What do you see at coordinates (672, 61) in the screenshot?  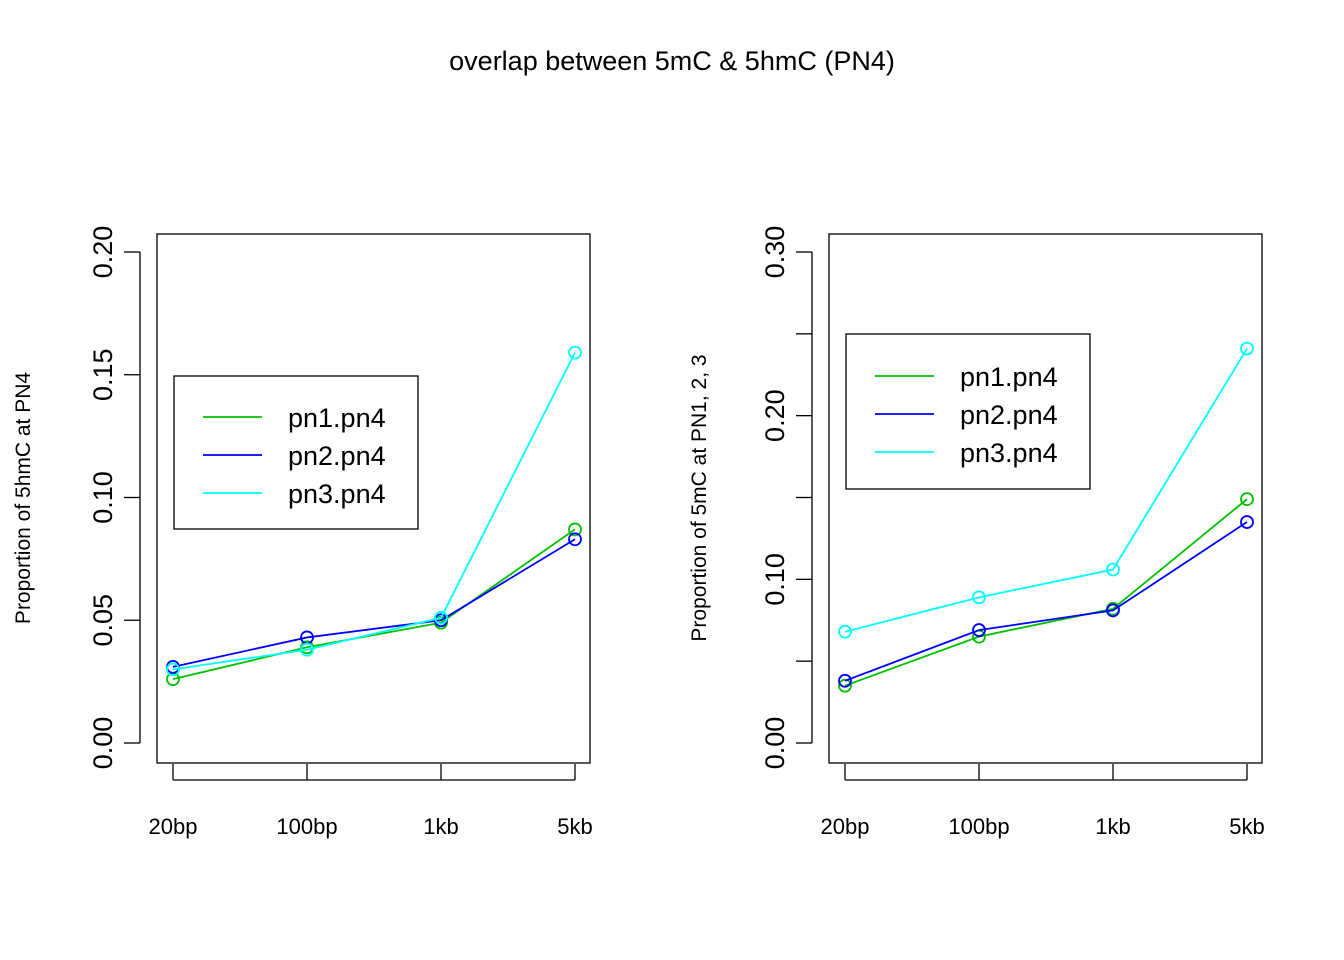 I see `figure-title: overlap between 5mC & 5hmC (PN4)` at bounding box center [672, 61].